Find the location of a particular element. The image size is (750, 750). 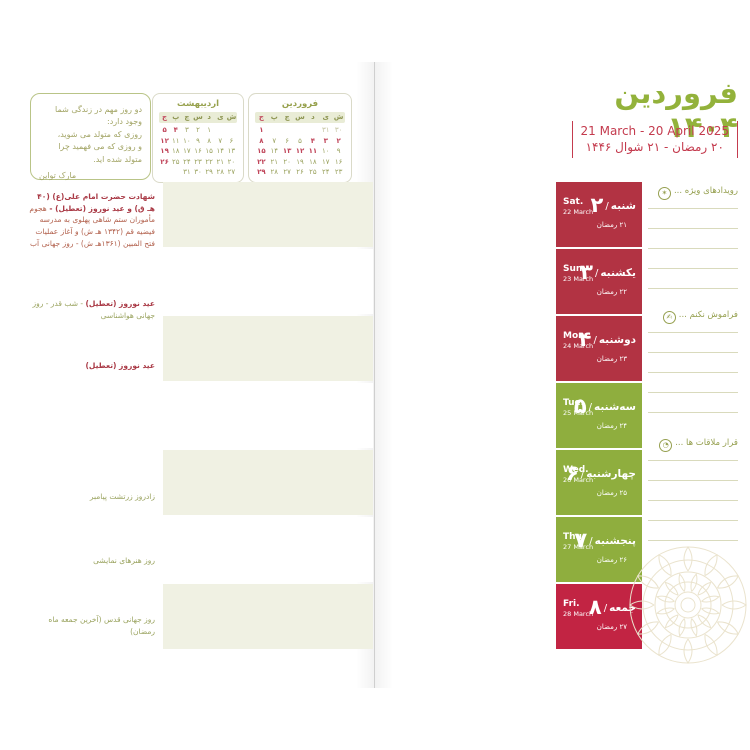

day-block-tue: Tue. 25 March سه‌شنبه/۵ ۲۴ رمضان is located at coordinates (599, 415).